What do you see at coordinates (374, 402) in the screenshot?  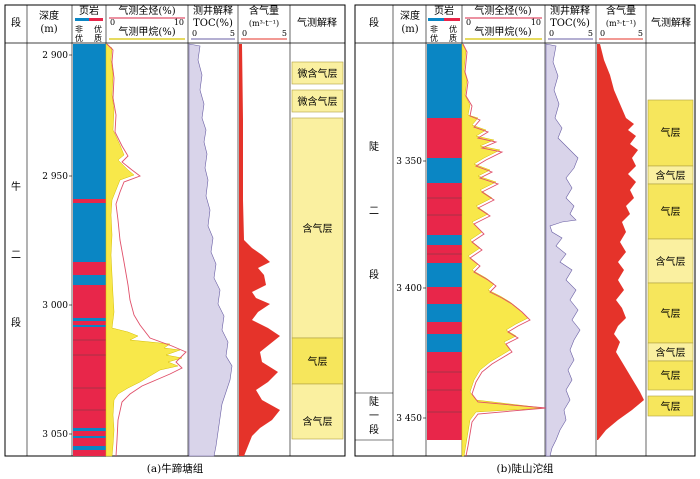 I see `segment-b-lower-char-1: 陡` at bounding box center [374, 402].